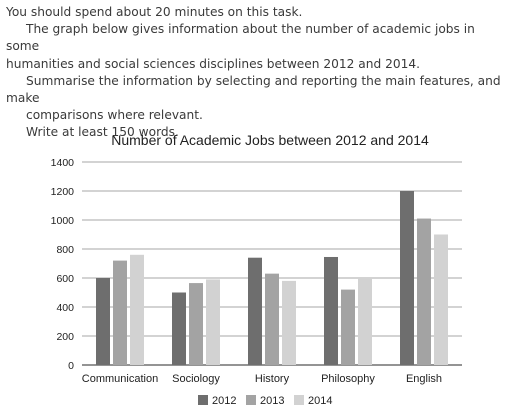  What do you see at coordinates (120, 379) in the screenshot?
I see `x-category-label: Communication` at bounding box center [120, 379].